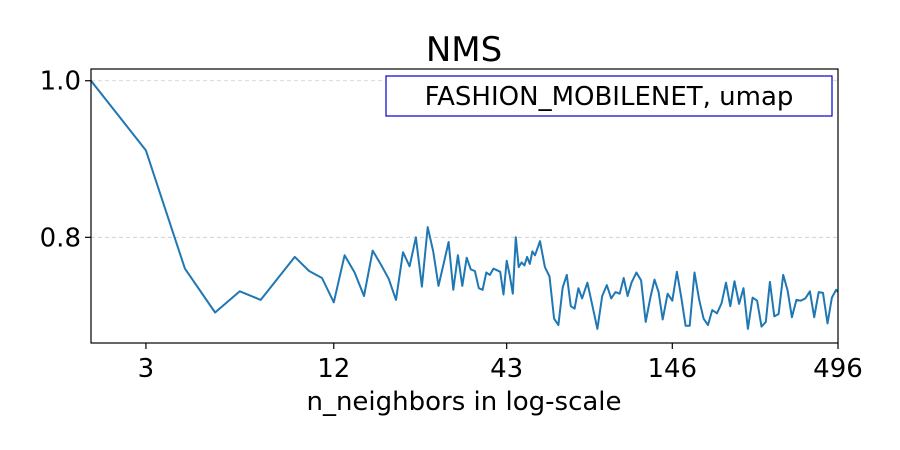 Image resolution: width=900 pixels, height=450 pixels. Describe the element at coordinates (60, 82) in the screenshot. I see `y-tick-label: 1.0` at that location.